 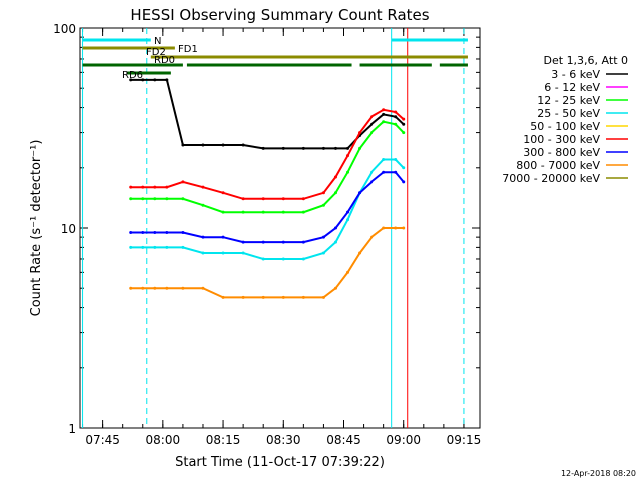 I want to click on legend-label: 800 - 7000 keV, so click(x=558, y=165).